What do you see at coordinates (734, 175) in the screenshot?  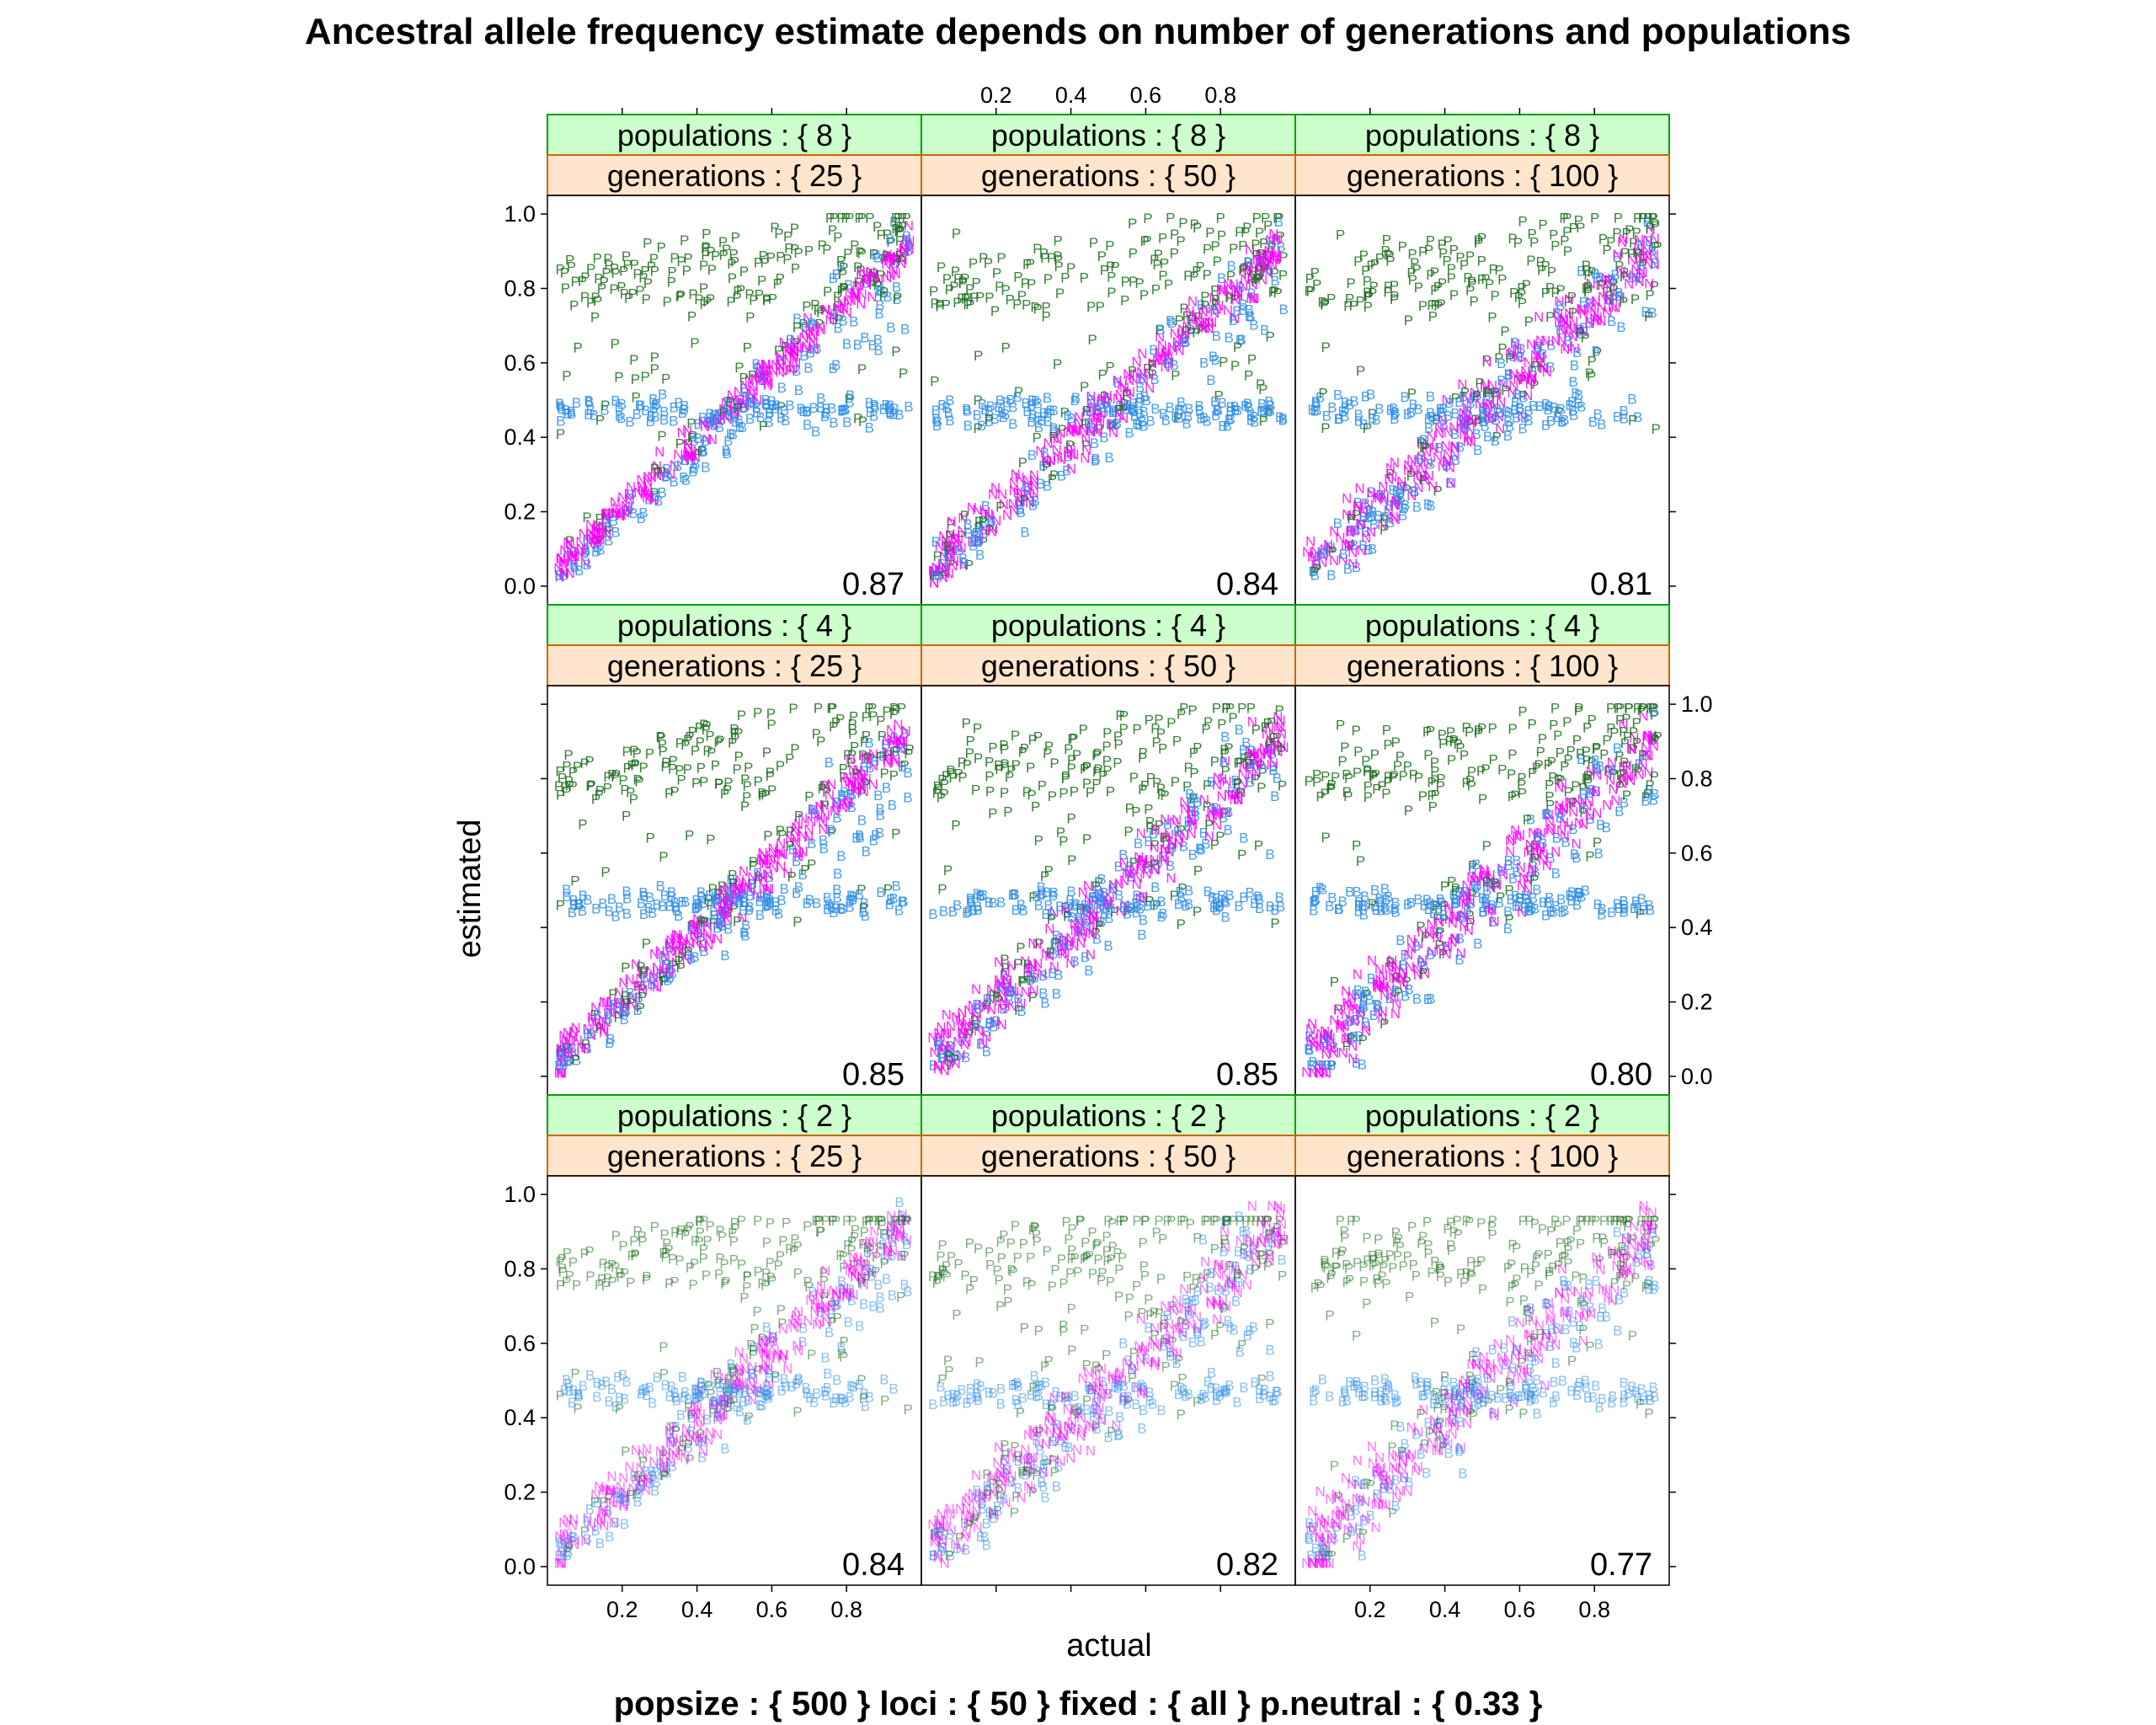 I see `generations-strip-label: generations : { 25 }` at bounding box center [734, 175].